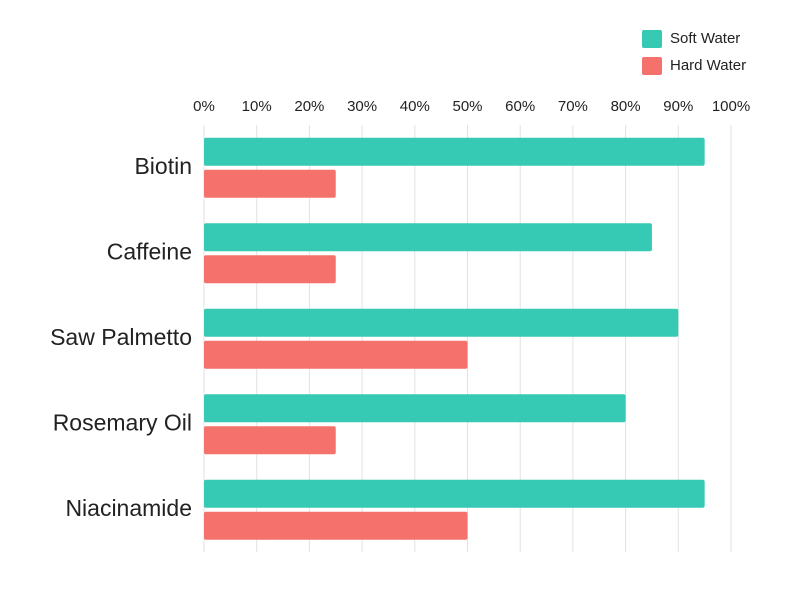  Describe the element at coordinates (705, 38) in the screenshot. I see `legend-label: Soft Water` at that location.